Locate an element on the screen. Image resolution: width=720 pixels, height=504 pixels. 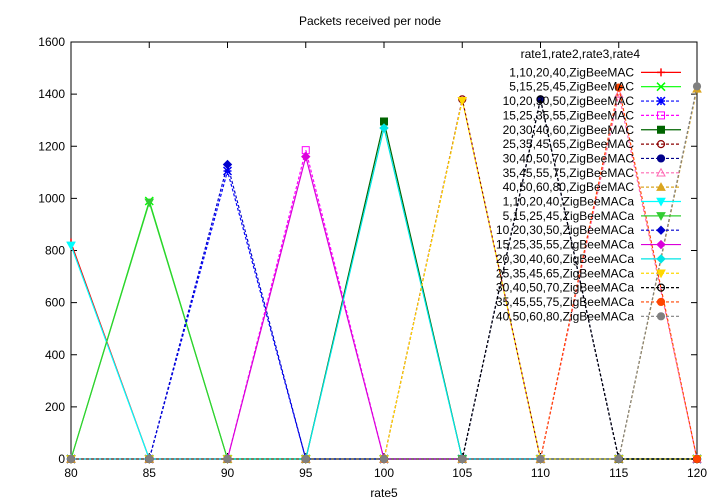
y-tick-label: 1200 is located at coordinates (51, 146).